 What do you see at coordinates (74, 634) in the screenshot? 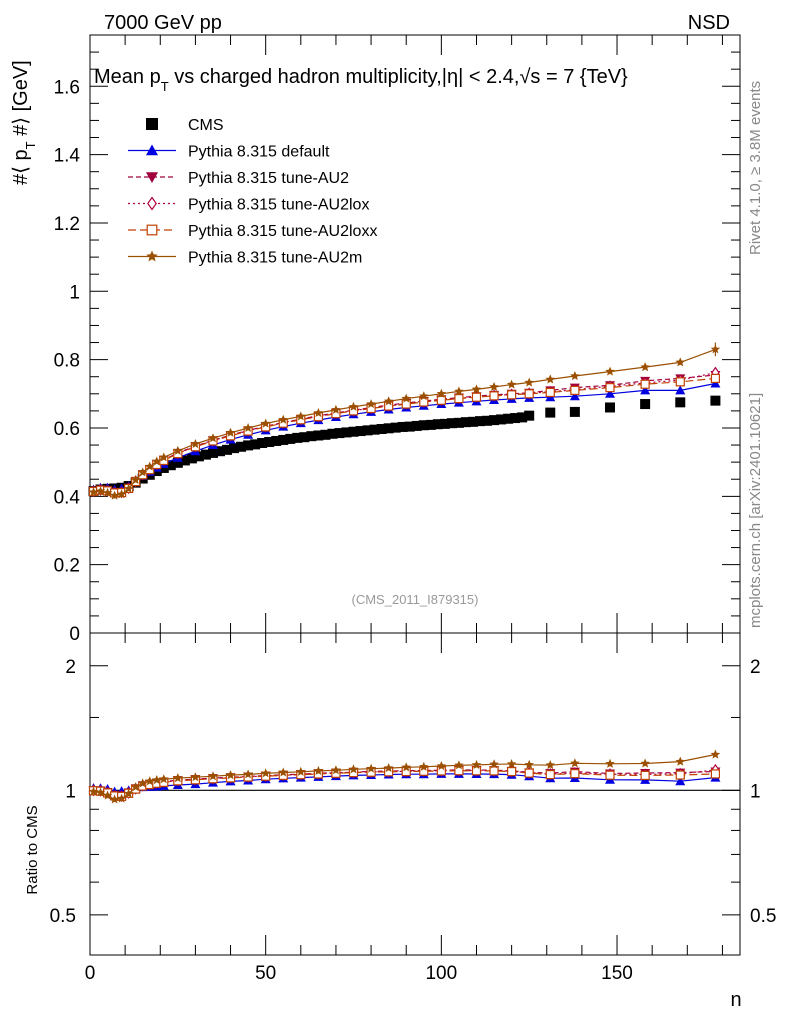
I see `main-y-tick-label: 0` at bounding box center [74, 634].